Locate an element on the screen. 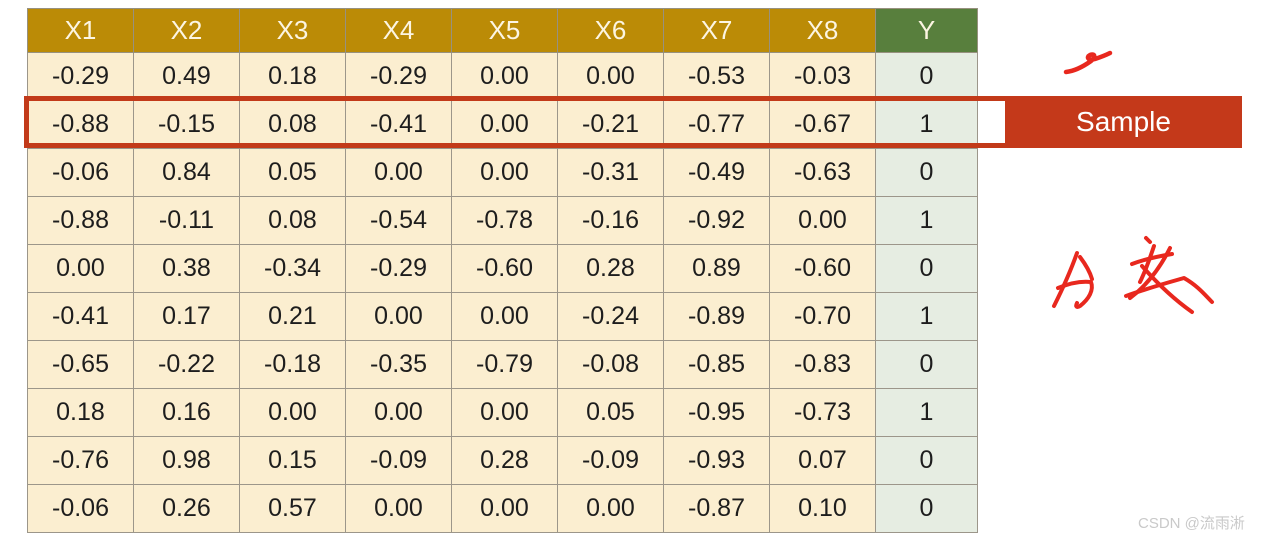 Image resolution: width=1261 pixels, height=544 pixels. table-row: -0.06 0.84 0.05 0.00 0.00 -0.31 -0.49 -0.63 0 is located at coordinates (502, 172).